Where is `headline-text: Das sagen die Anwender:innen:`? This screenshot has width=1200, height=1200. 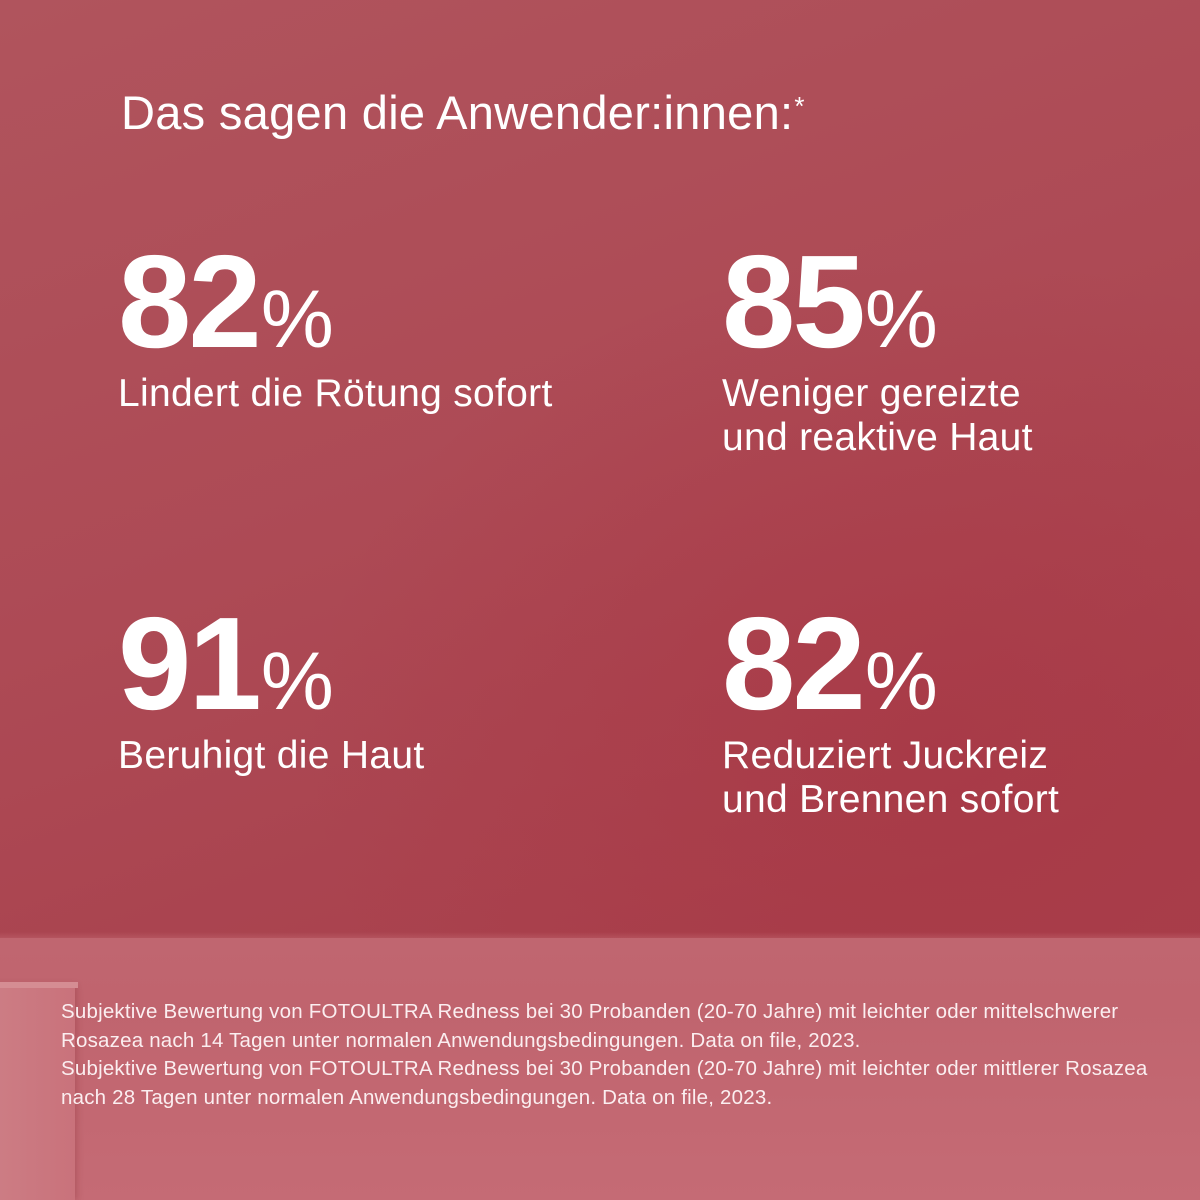 headline-text: Das sagen die Anwender:innen: is located at coordinates (457, 112).